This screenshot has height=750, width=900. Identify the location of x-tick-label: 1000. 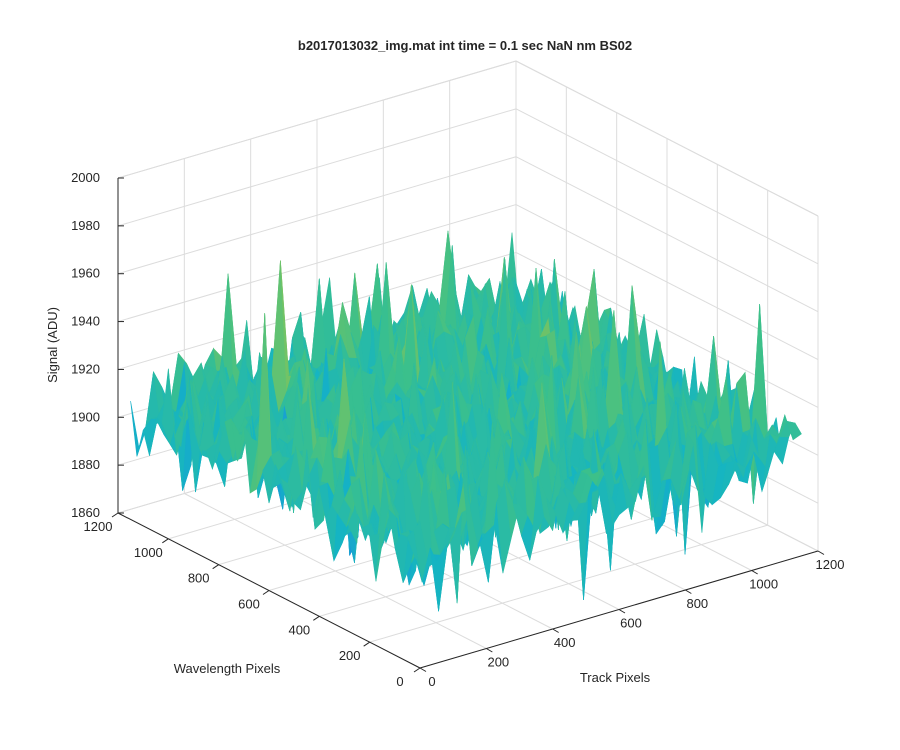
(763, 584).